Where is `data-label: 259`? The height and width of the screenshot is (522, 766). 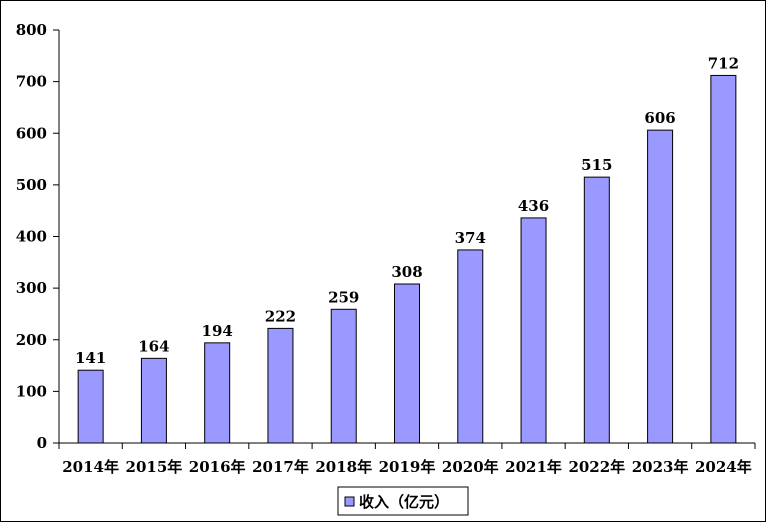 data-label: 259 is located at coordinates (343, 297).